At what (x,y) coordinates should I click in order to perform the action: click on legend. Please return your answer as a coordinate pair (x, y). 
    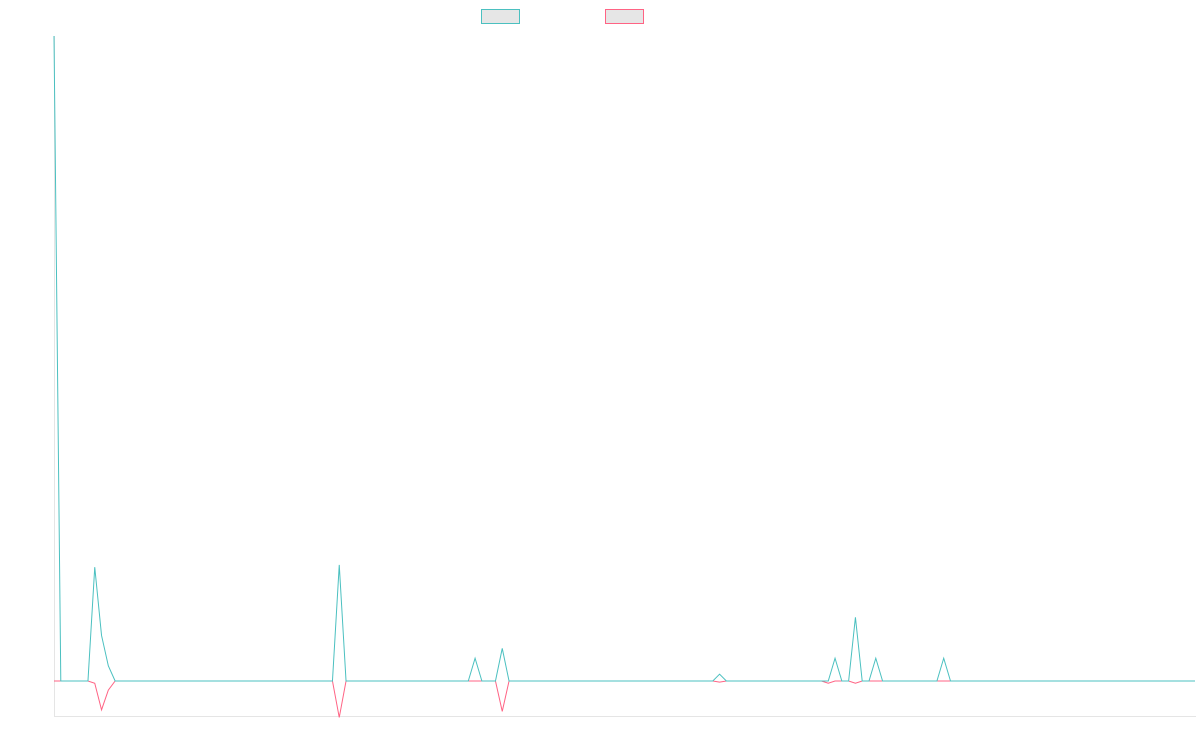
    Looking at the image, I should click on (600, 18).